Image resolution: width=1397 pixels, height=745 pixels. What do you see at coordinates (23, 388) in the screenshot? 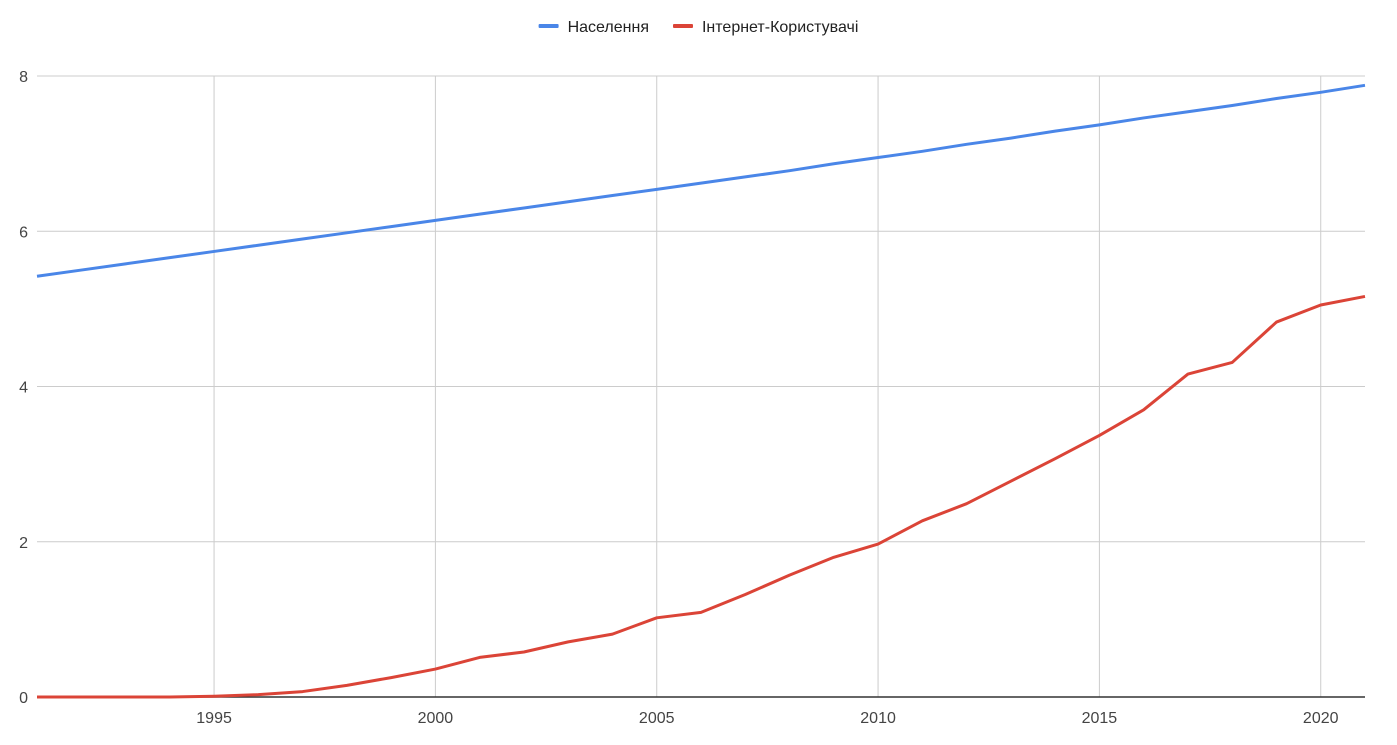
I see `y-tick-label: 4` at bounding box center [23, 388].